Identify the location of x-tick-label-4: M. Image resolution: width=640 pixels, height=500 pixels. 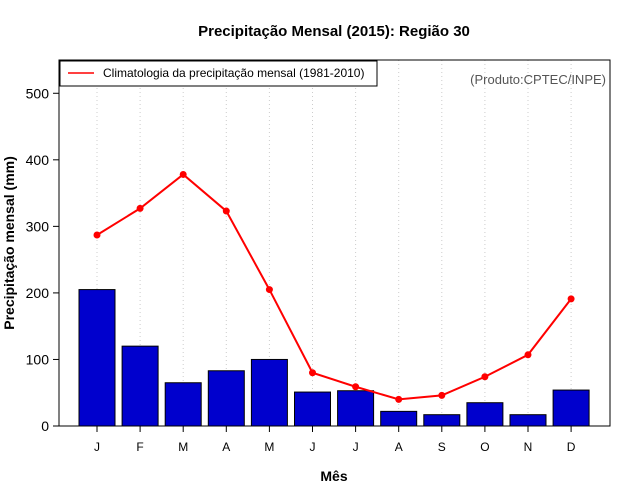
(269, 447).